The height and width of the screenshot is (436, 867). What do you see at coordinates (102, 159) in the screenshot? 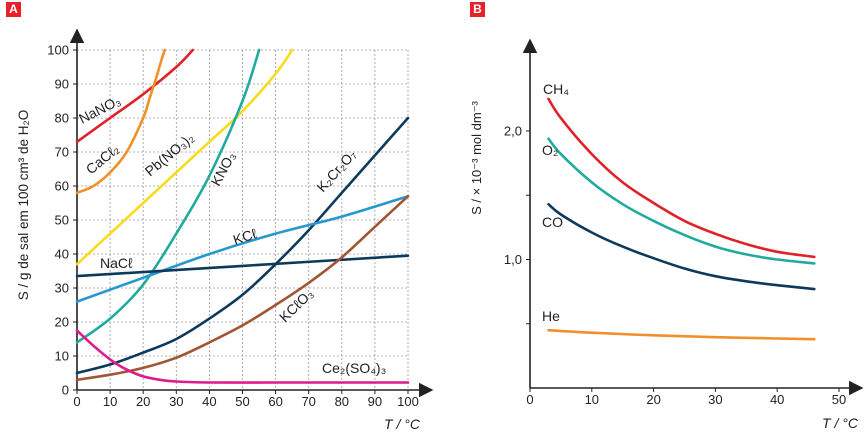
I see `series-label-cac: CaCℓ₂` at bounding box center [102, 159].